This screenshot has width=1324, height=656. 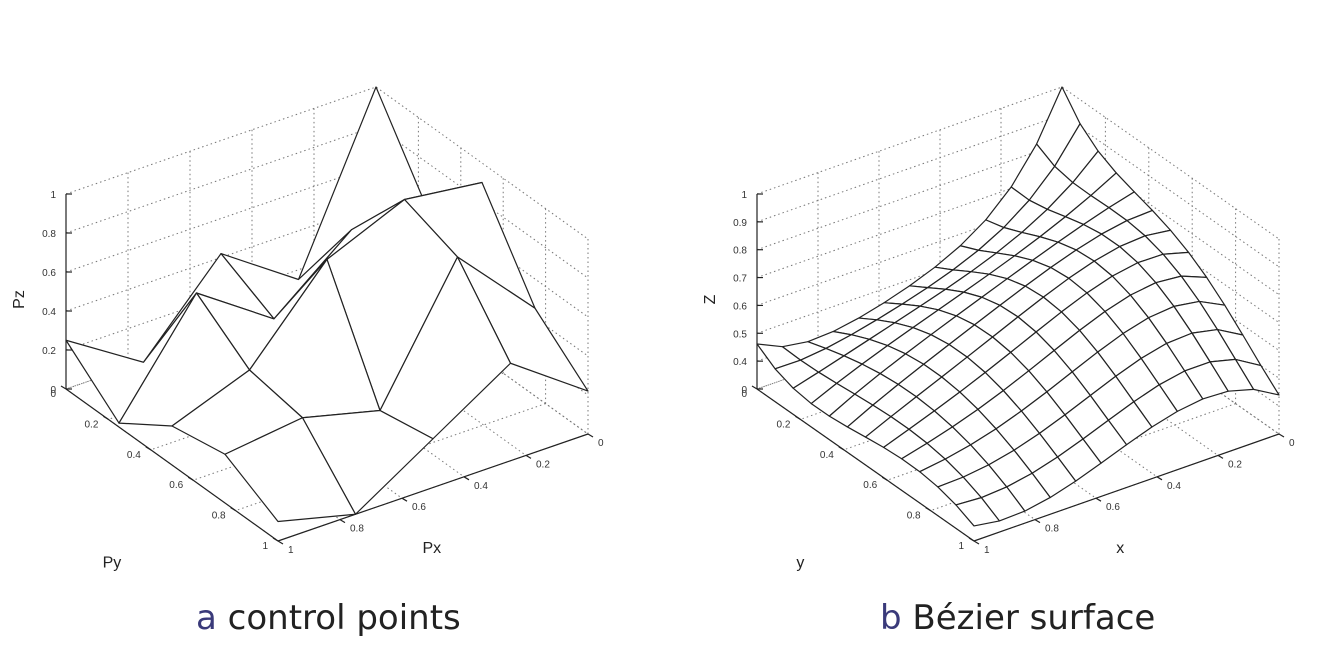 I want to click on caption-b: b Bézier surface, so click(x=1017, y=618).